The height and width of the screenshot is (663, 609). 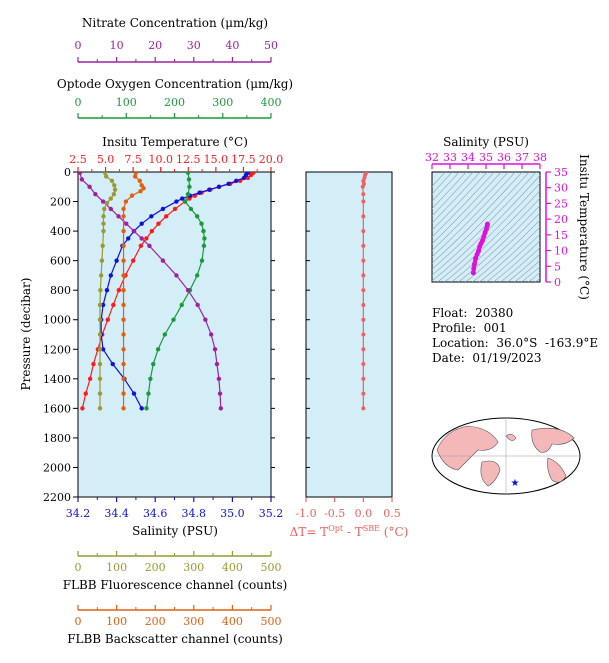 I want to click on salinity-axis-title: Salinity (PSU), so click(x=175, y=531).